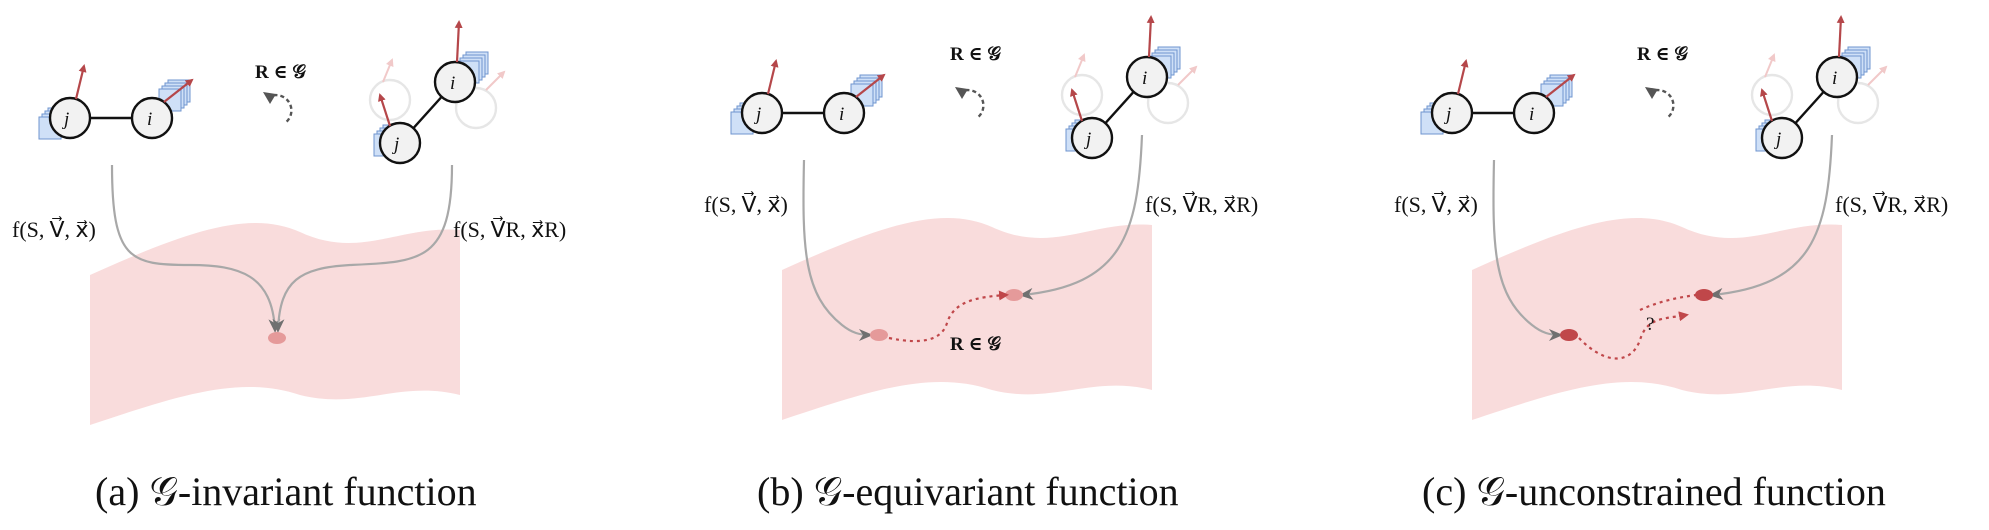  Describe the element at coordinates (286, 491) in the screenshot. I see `caption-a: (a) 𝒢-invariant function` at that location.